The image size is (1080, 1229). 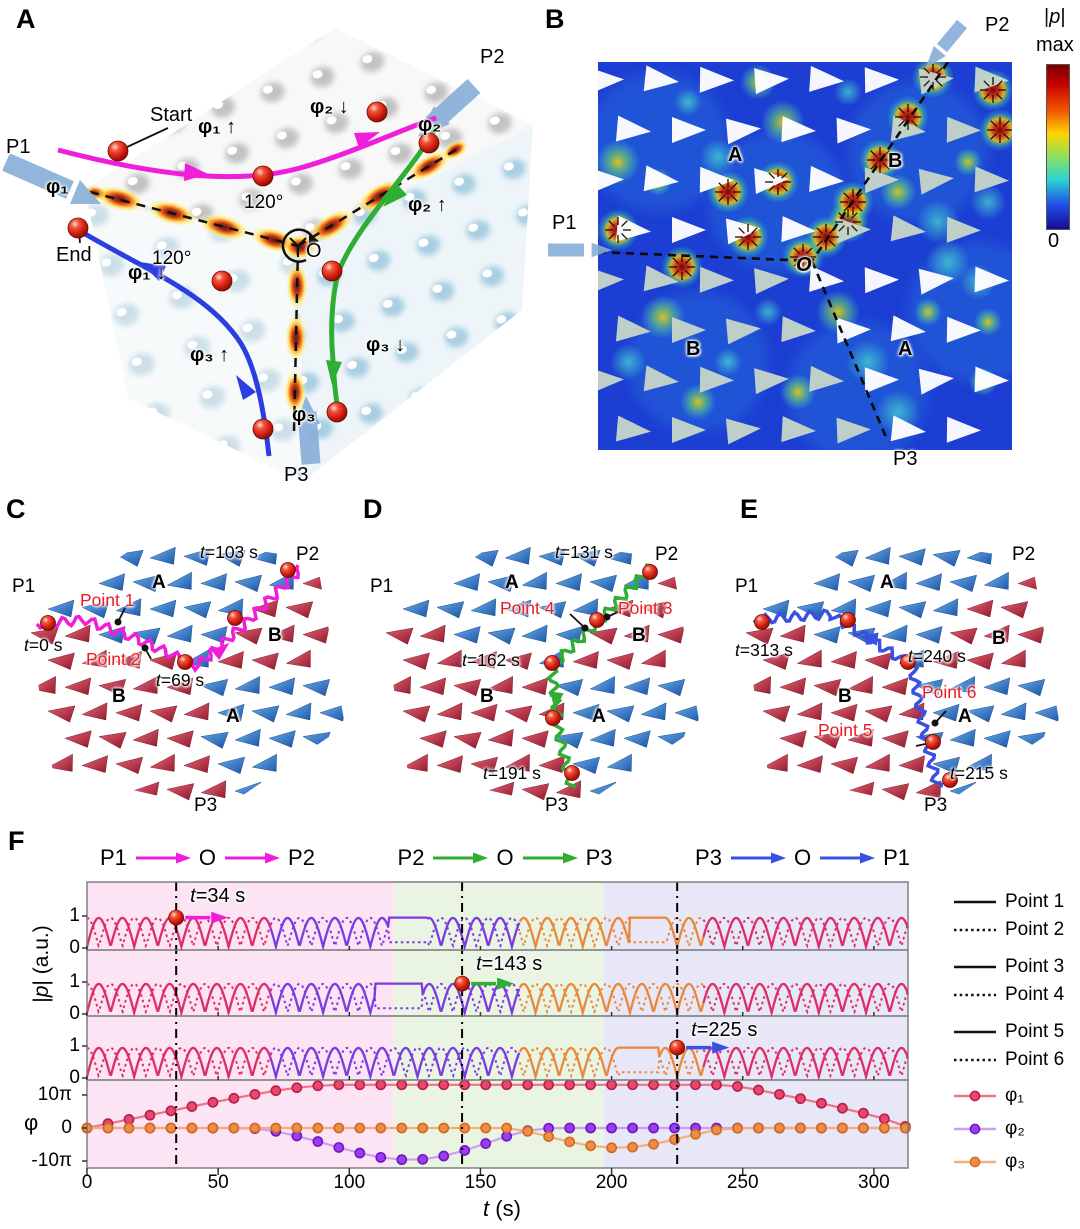 I want to click on trajectory-p1-o-p2, so click(x=247, y=148).